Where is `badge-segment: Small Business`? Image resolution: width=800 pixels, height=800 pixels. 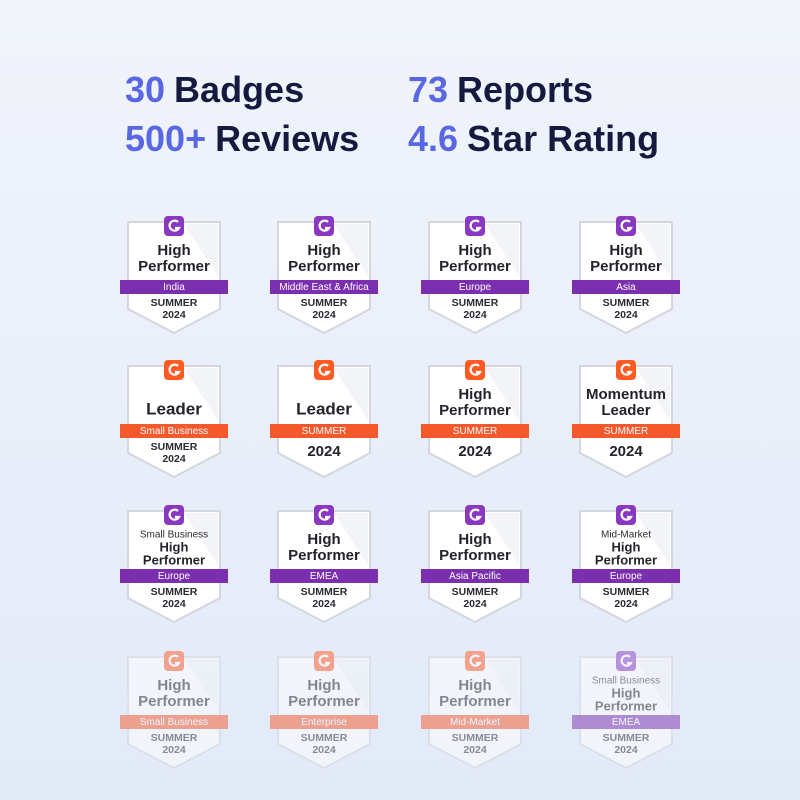 badge-segment: Small Business is located at coordinates (626, 681).